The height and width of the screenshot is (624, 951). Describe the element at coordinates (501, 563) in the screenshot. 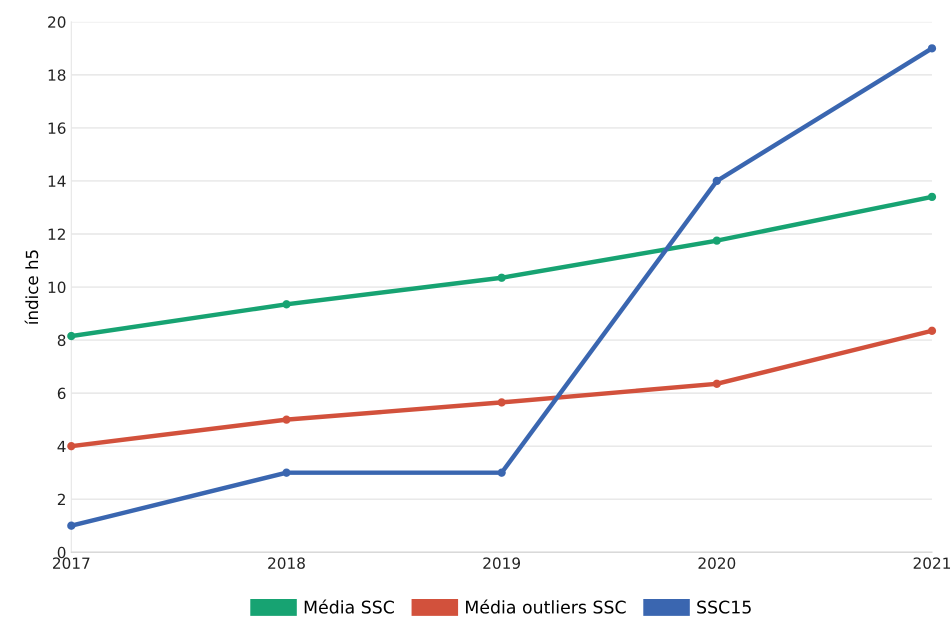

I see `x-tick-label: 2019` at that location.